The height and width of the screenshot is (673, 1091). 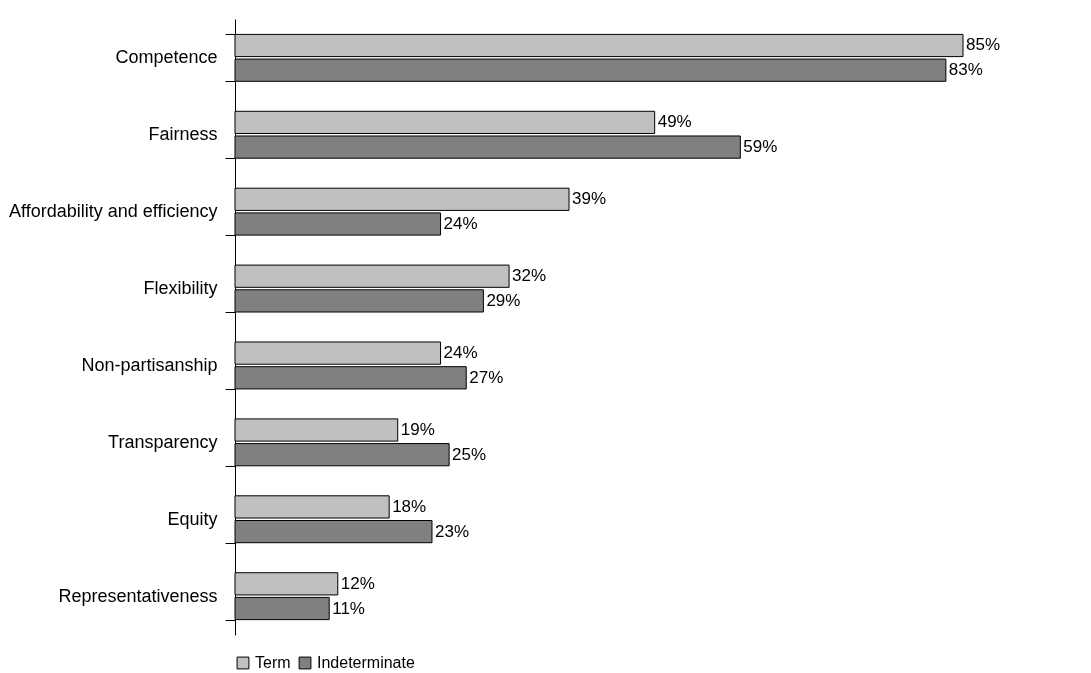 What do you see at coordinates (166, 57) in the screenshot?
I see `y-tick-label: Competence` at bounding box center [166, 57].